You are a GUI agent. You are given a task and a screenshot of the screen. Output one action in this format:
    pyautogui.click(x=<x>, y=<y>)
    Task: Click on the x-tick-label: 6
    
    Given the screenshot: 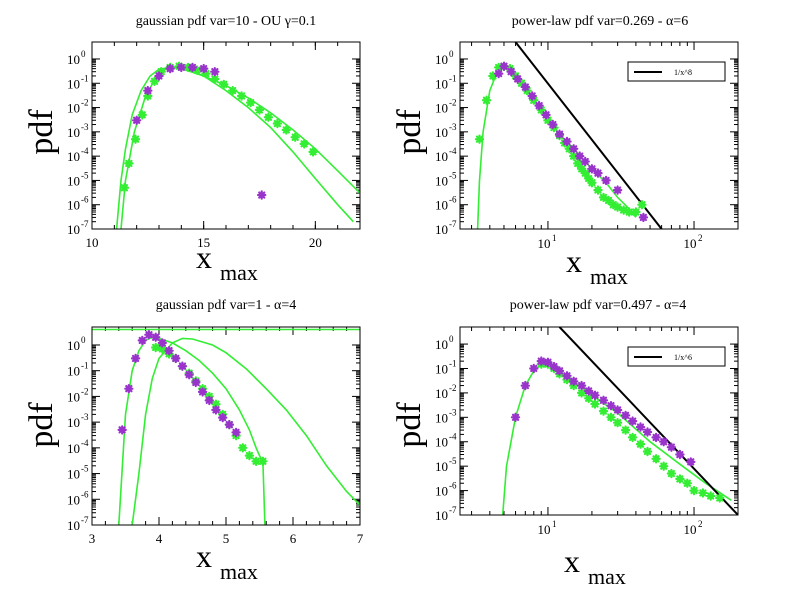 What is the action you would take?
    pyautogui.click(x=293, y=538)
    